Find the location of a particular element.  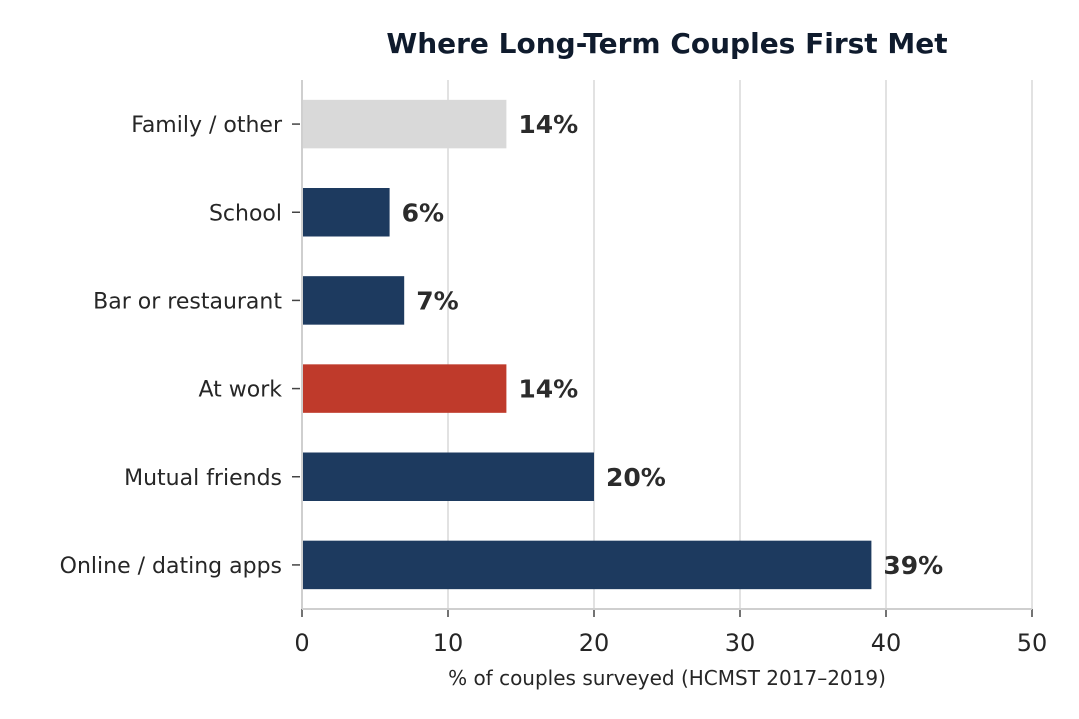

x-tick-label: 0 is located at coordinates (301, 643).